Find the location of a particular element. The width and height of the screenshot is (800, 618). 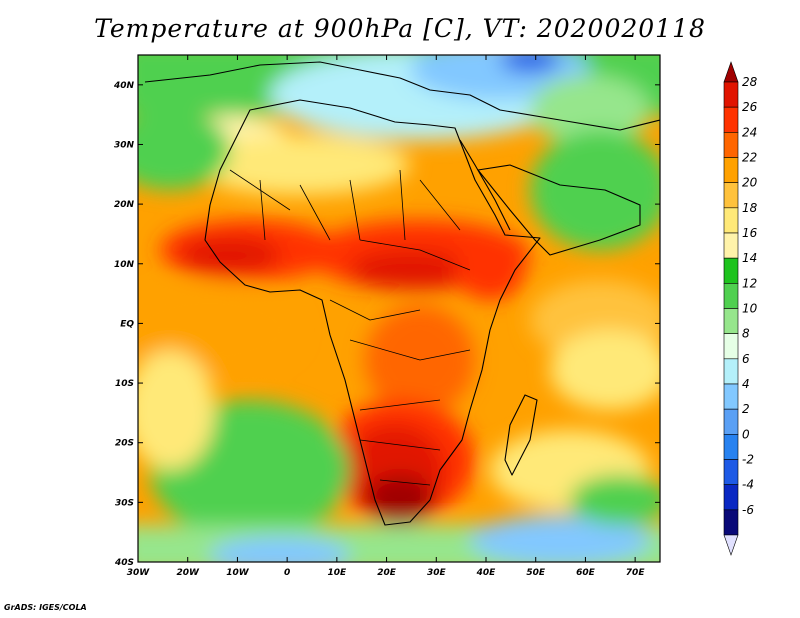

colorbar-label: 0 is located at coordinates (746, 434).